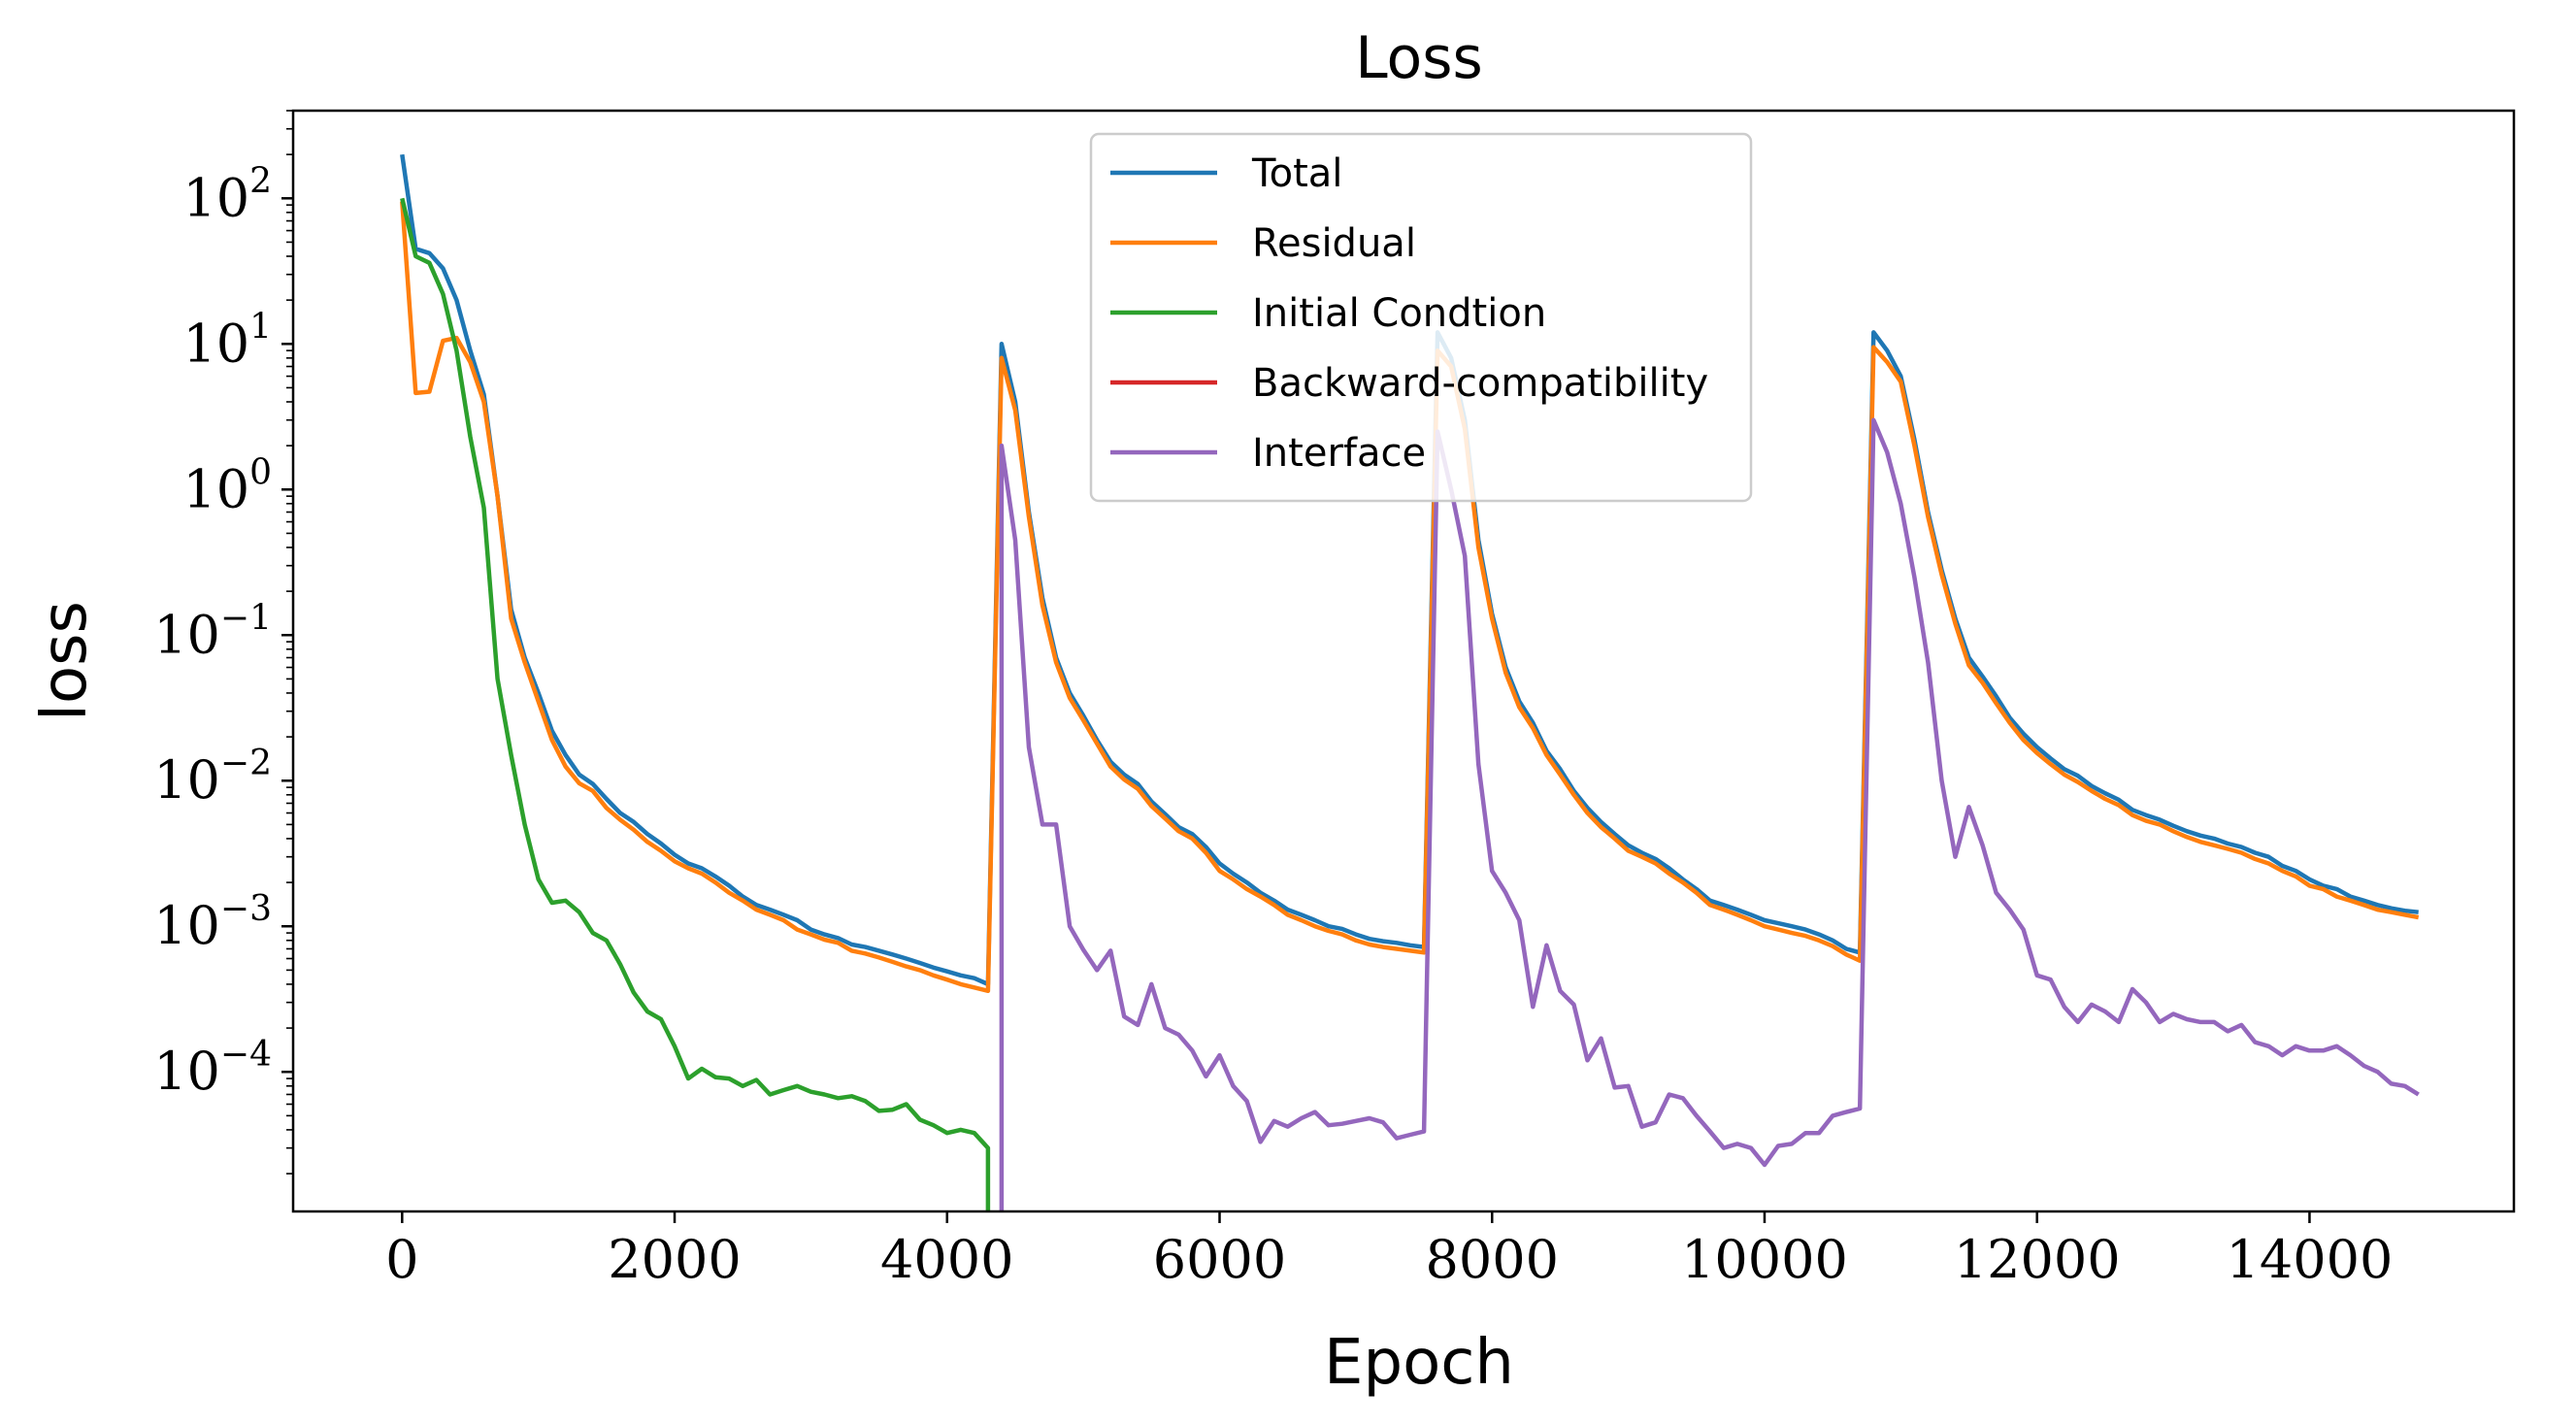 Image resolution: width=2576 pixels, height=1425 pixels. Describe the element at coordinates (1764, 1259) in the screenshot. I see `x-tick-label-5: 10000` at that location.